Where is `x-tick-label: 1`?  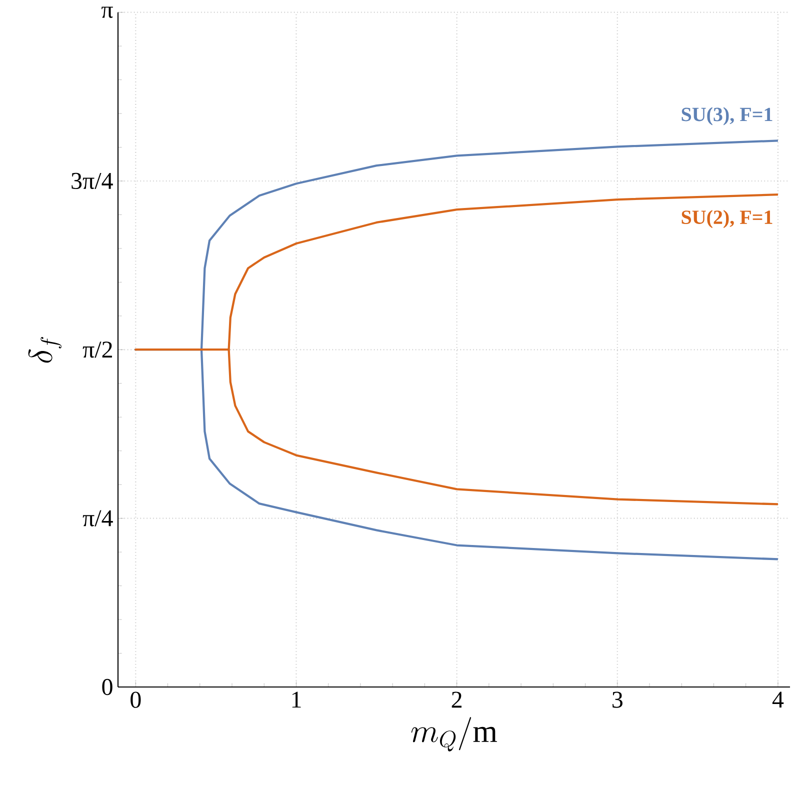 x-tick-label: 1 is located at coordinates (296, 700).